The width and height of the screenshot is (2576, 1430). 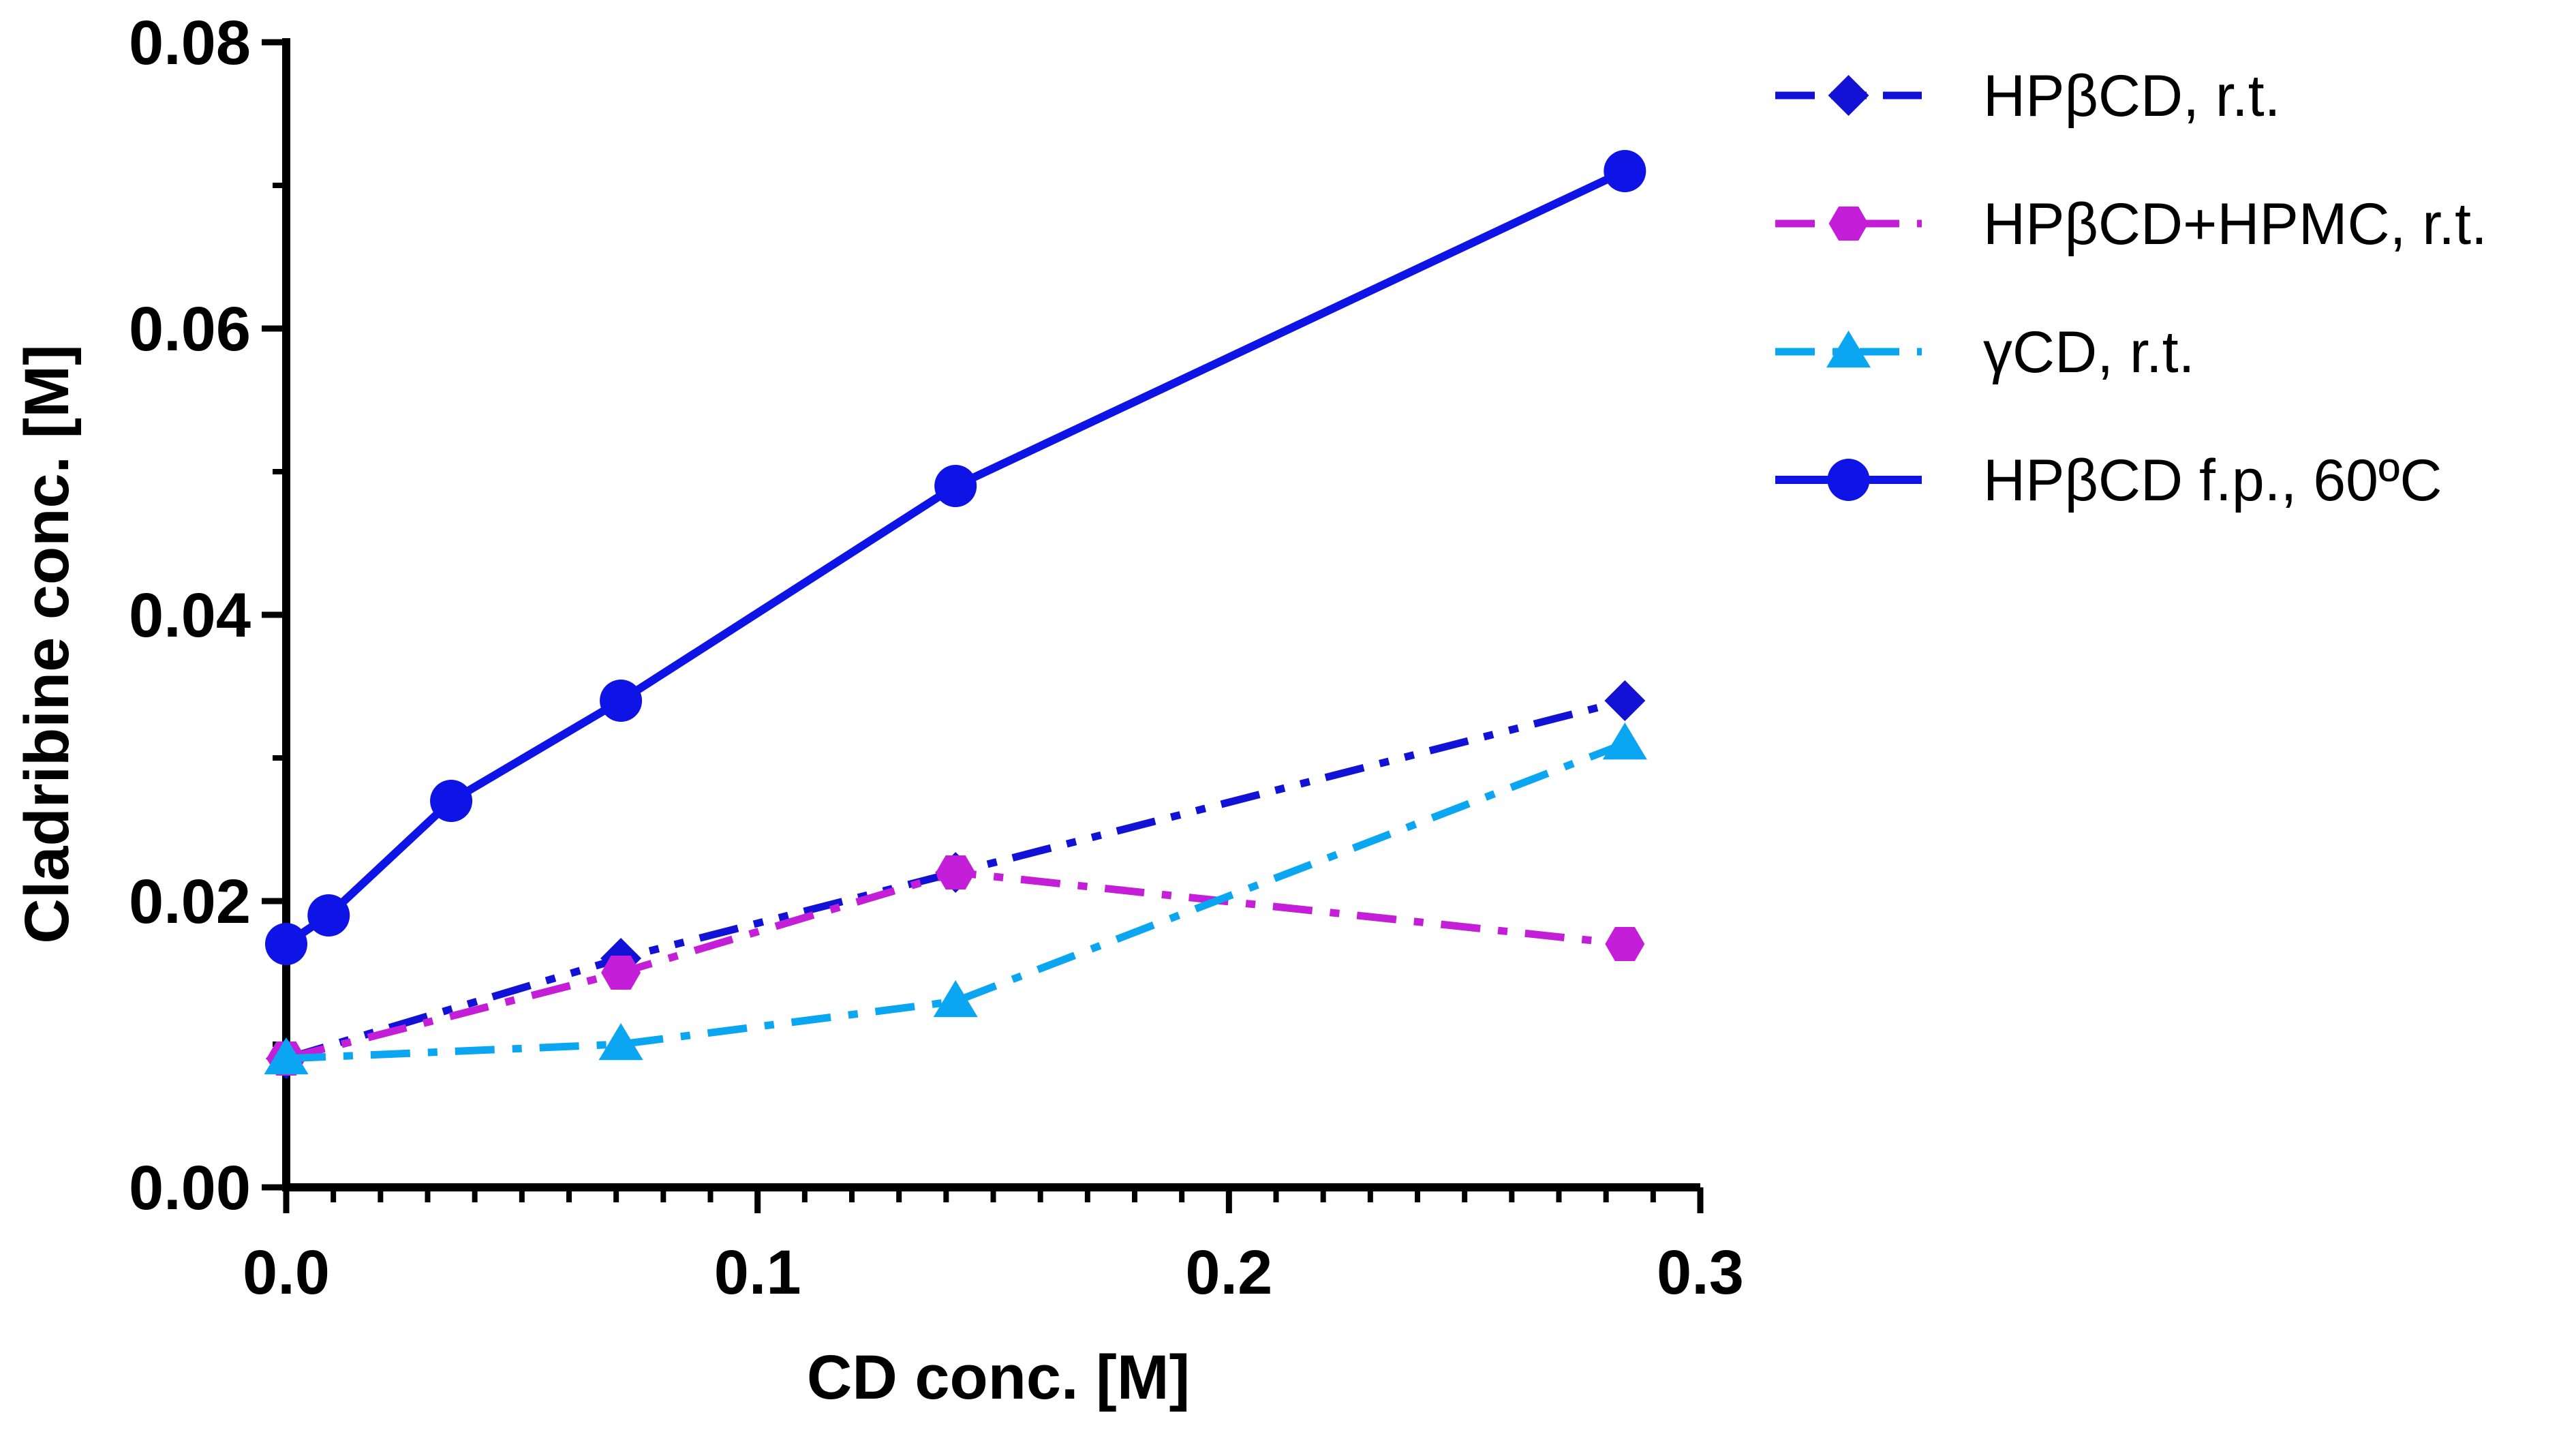 I want to click on x-tick-label: 0.0, so click(x=286, y=1272).